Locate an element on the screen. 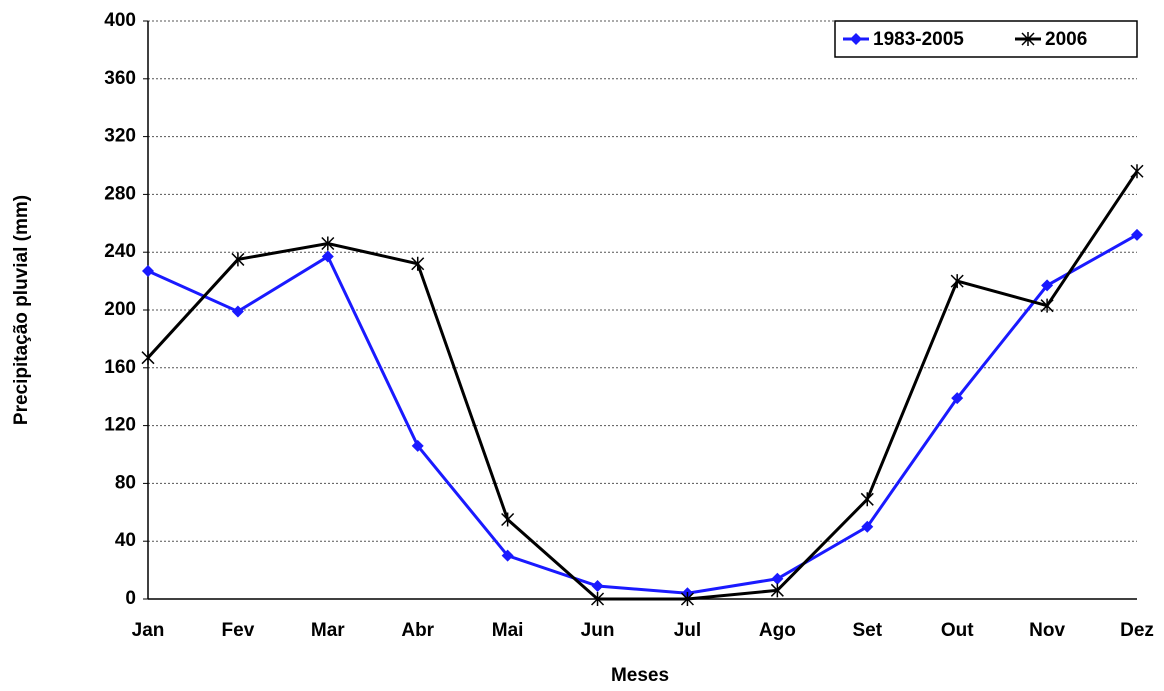  x-tick-label: Ago is located at coordinates (777, 630).